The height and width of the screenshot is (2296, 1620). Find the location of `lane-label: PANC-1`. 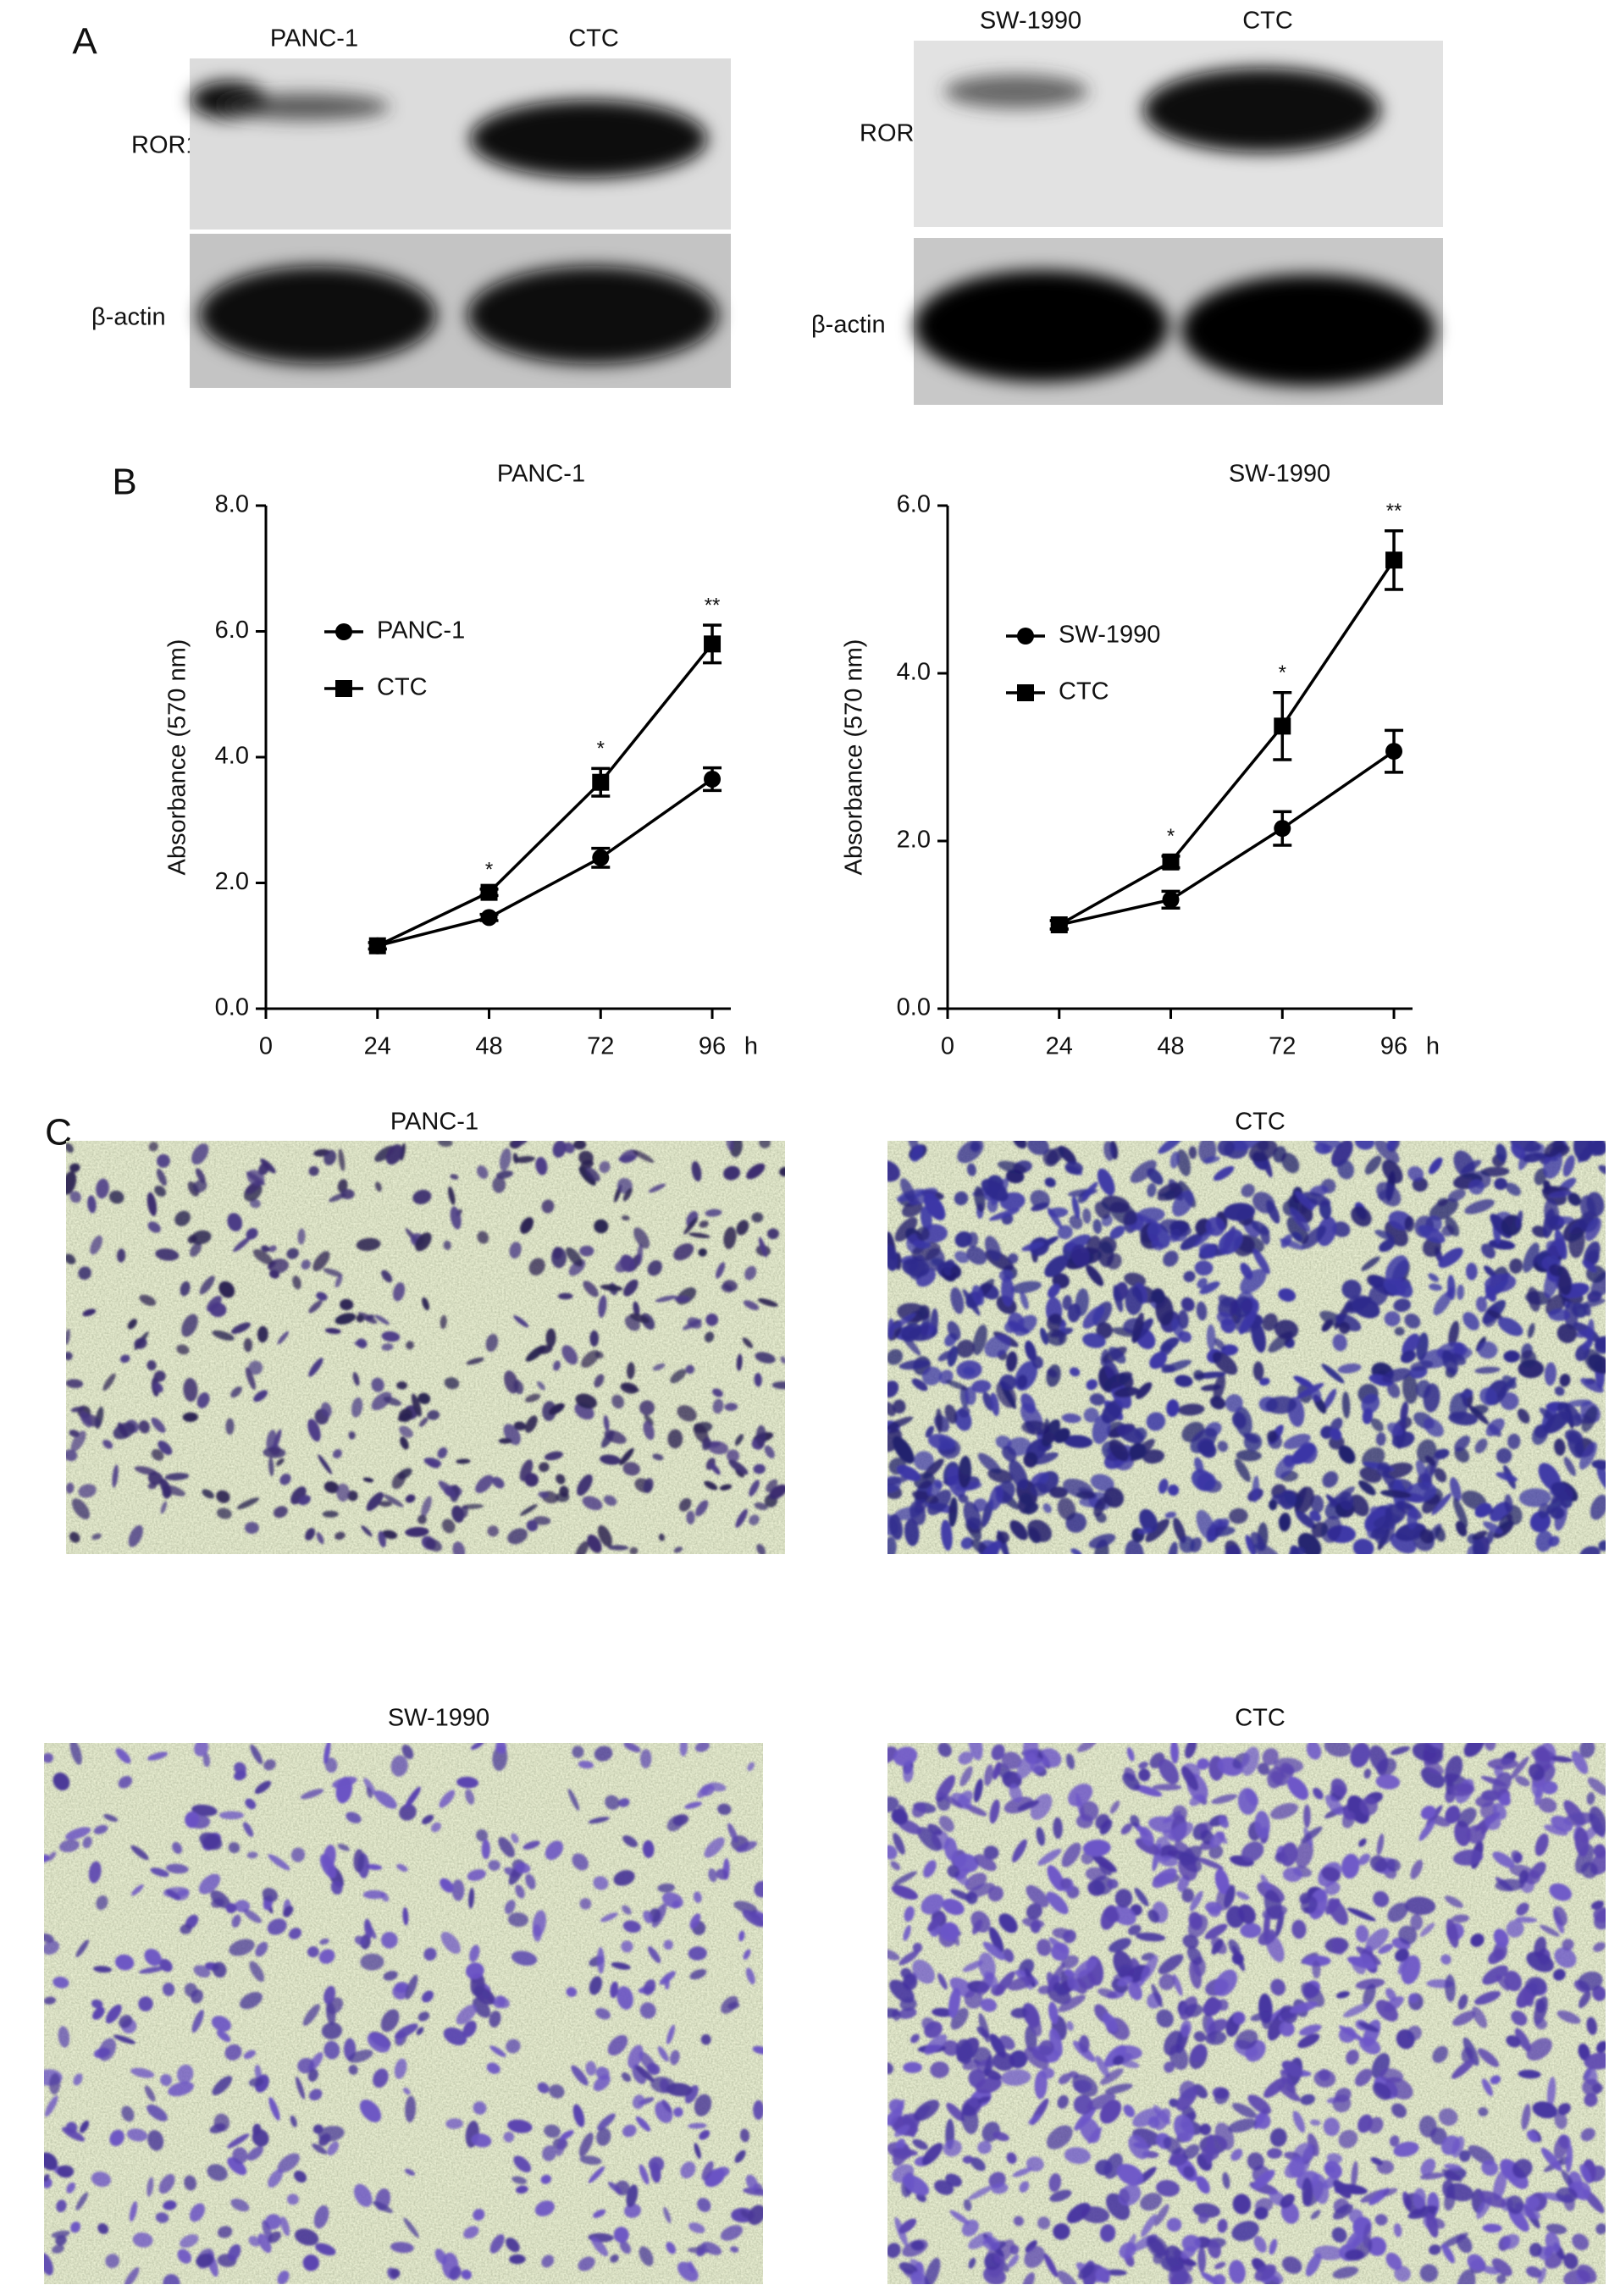

lane-label: PANC-1 is located at coordinates (314, 39).